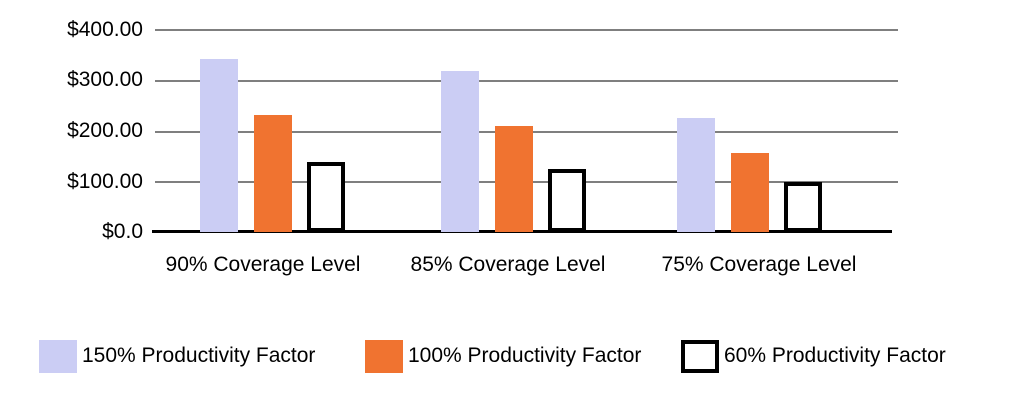 This screenshot has height=400, width=1022. Describe the element at coordinates (508, 264) in the screenshot. I see `x-axis-label-85-coverage: 85% Coverage Level` at that location.